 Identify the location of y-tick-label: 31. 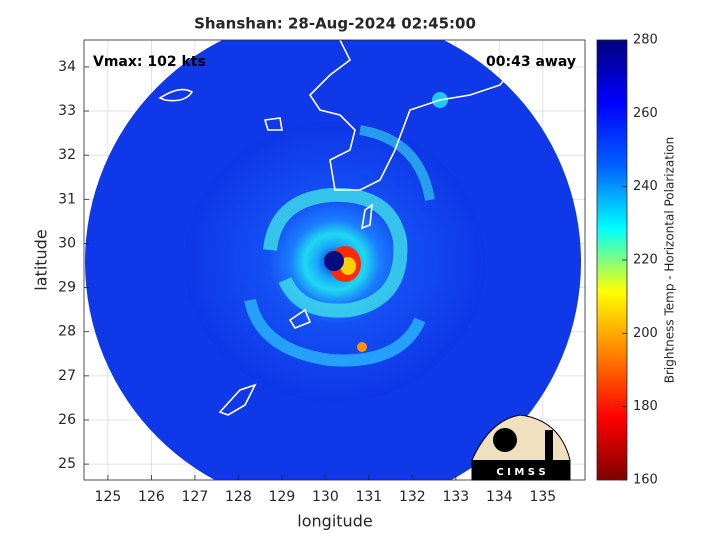
(67, 199).